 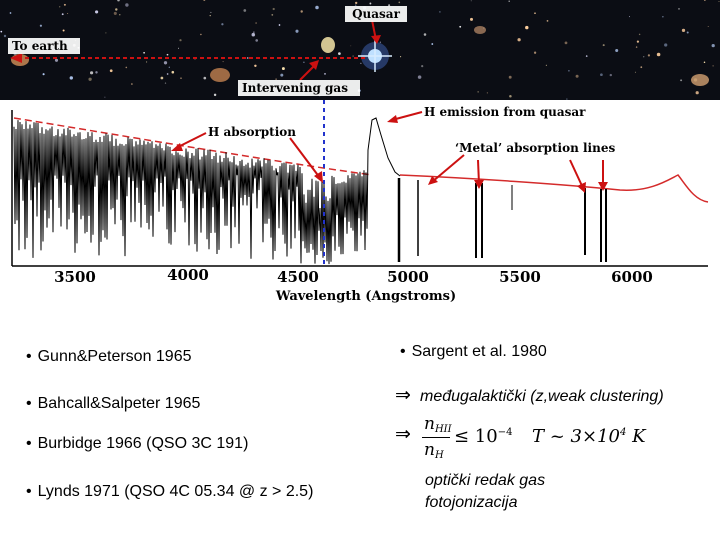 What do you see at coordinates (438, 424) in the screenshot?
I see `formula-numerator: nHII` at bounding box center [438, 424].